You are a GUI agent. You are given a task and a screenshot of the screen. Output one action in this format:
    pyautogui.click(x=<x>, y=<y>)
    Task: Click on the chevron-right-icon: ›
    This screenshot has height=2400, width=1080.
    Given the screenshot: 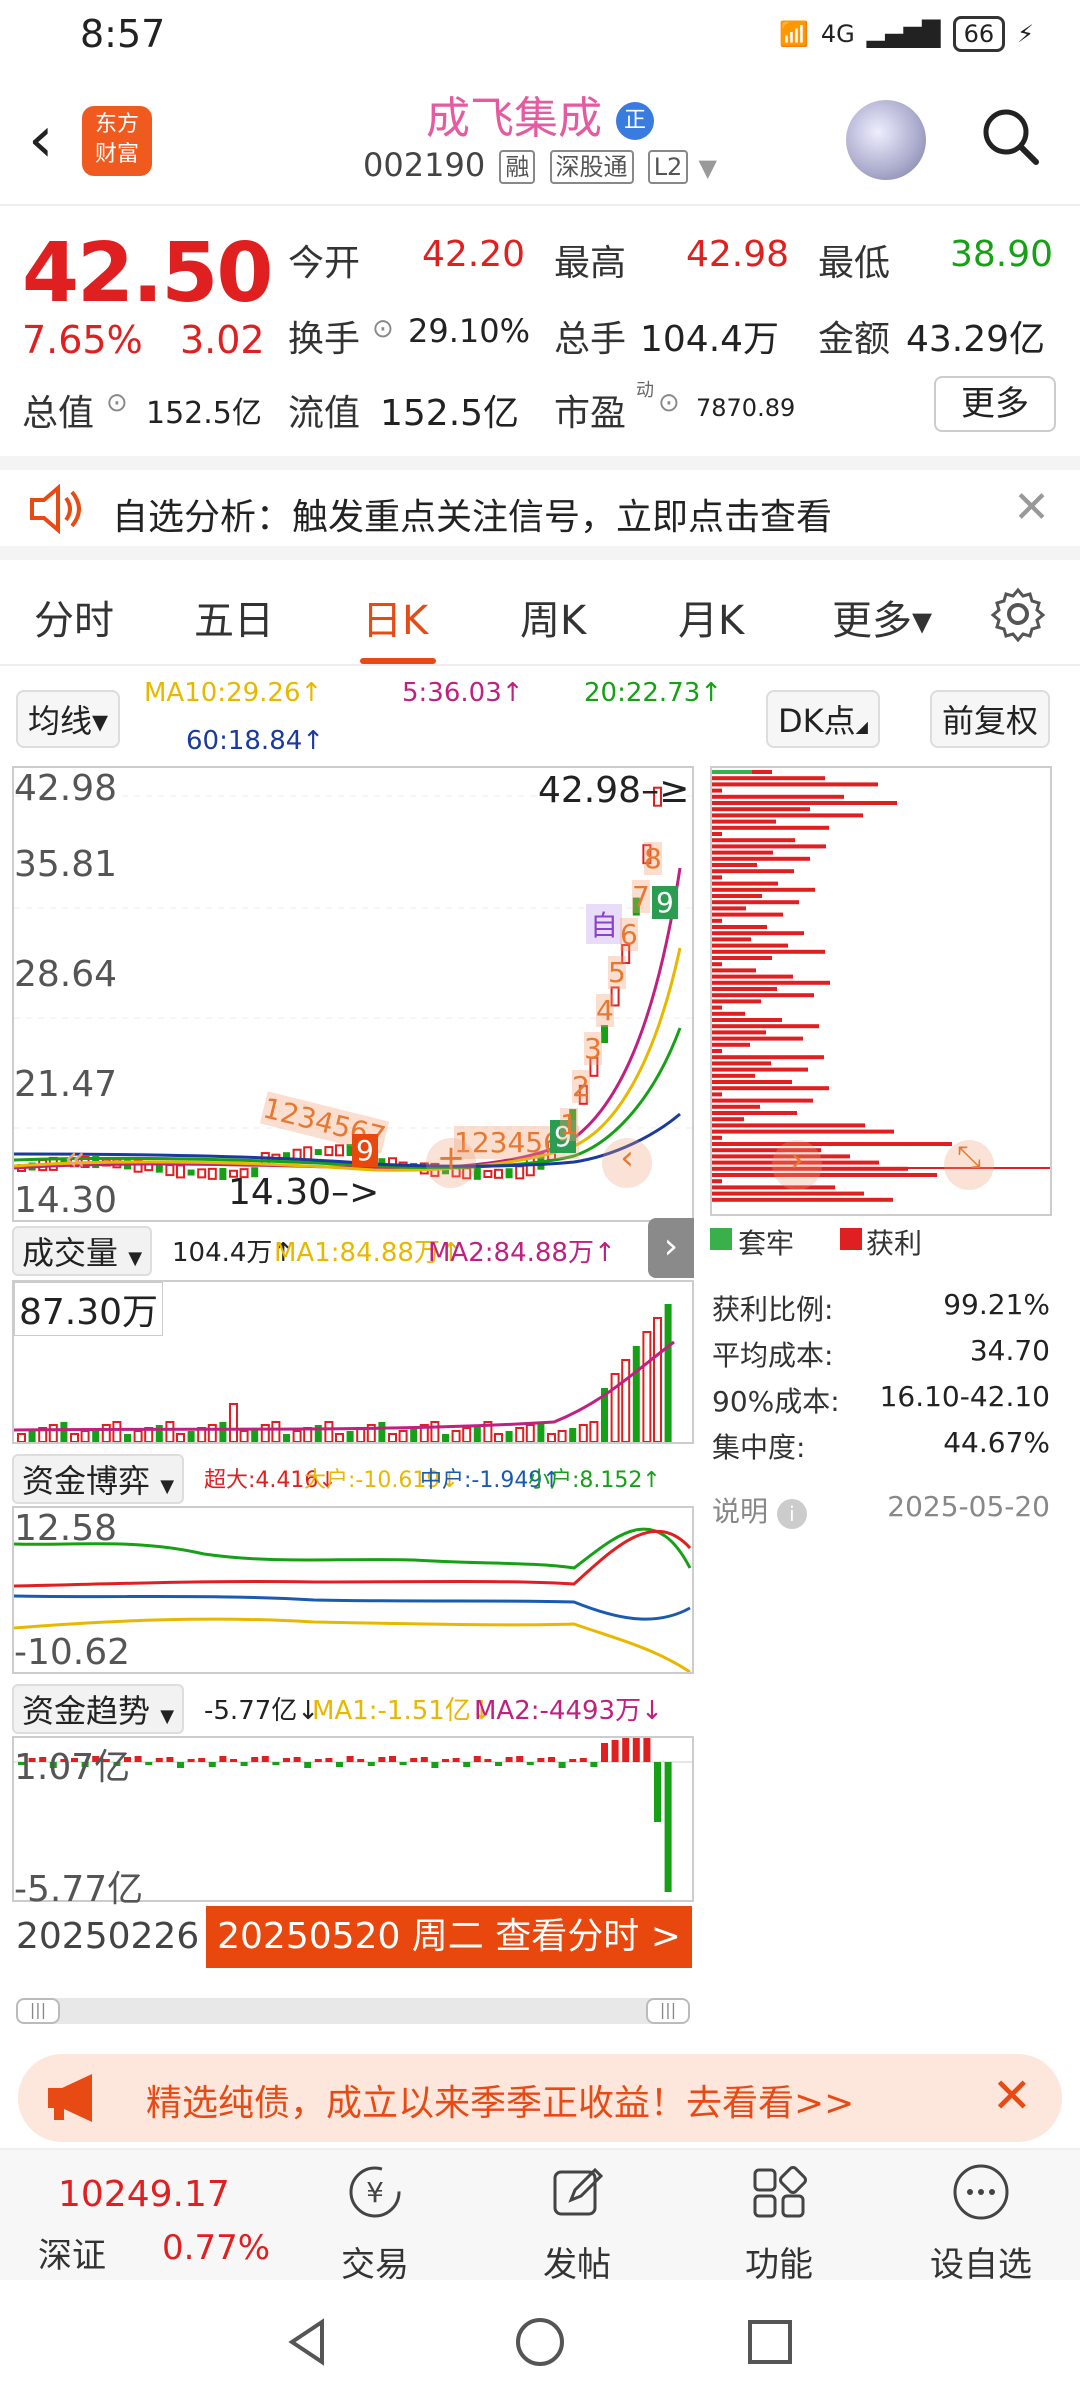 What is the action you would take?
    pyautogui.click(x=797, y=1165)
    